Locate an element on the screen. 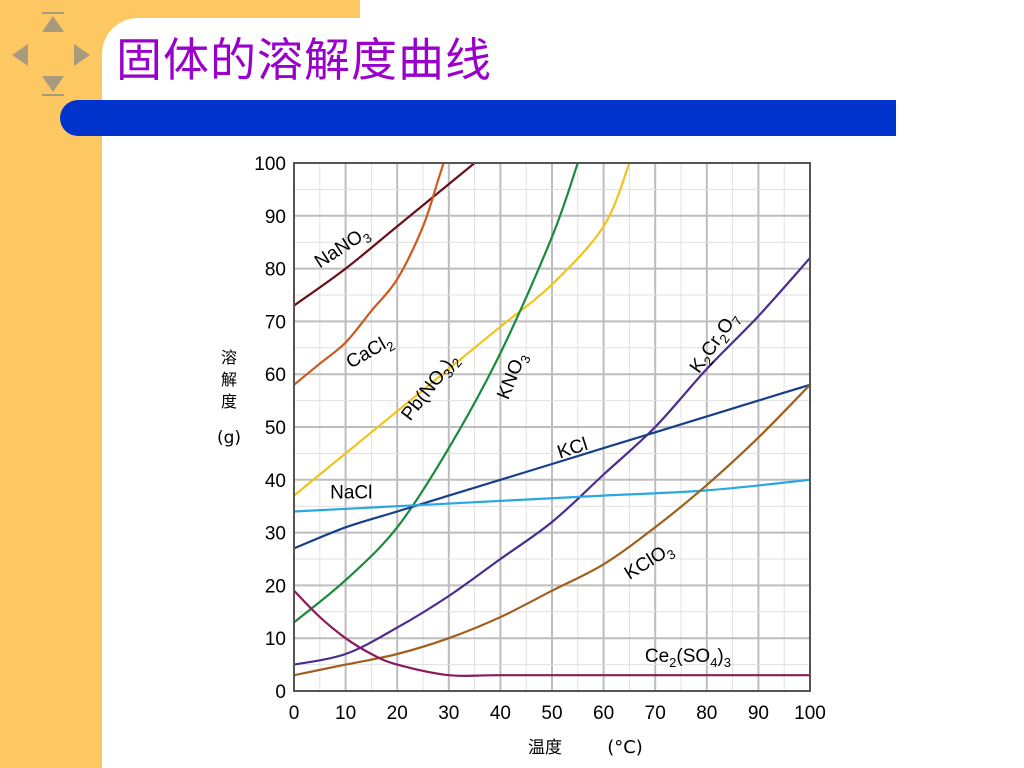 The height and width of the screenshot is (768, 1024). slide-title: 固体的溶解度曲线 is located at coordinates (304, 60).